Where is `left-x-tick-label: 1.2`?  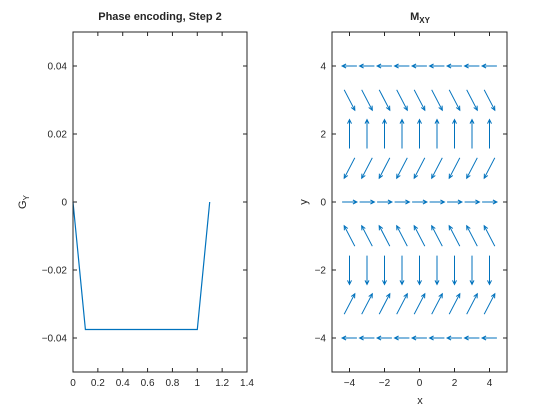 left-x-tick-label: 1.2 is located at coordinates (222, 383).